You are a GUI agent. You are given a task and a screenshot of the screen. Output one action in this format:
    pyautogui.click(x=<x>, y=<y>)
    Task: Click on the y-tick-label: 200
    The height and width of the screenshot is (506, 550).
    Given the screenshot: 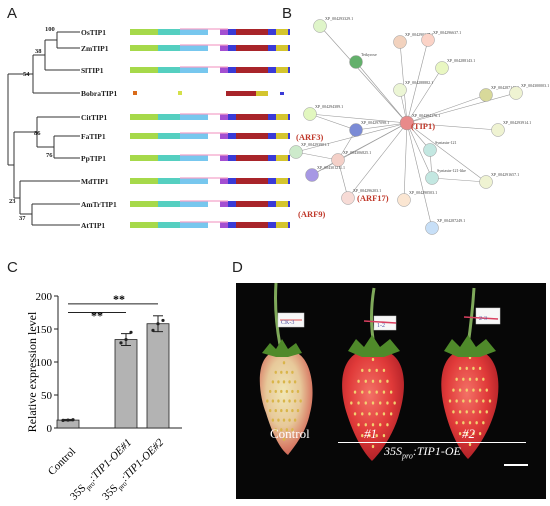 What is the action you would take?
    pyautogui.click(x=44, y=297)
    